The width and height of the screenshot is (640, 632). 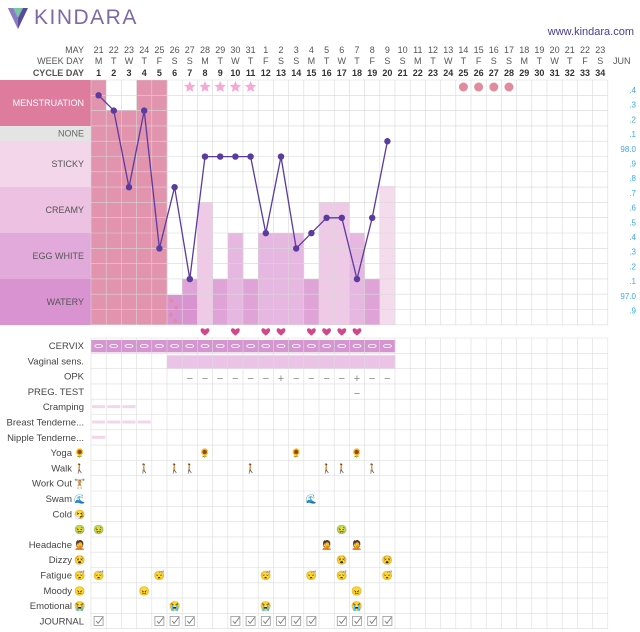 I want to click on symptom-entry-icon: 🌊, so click(x=311, y=498).